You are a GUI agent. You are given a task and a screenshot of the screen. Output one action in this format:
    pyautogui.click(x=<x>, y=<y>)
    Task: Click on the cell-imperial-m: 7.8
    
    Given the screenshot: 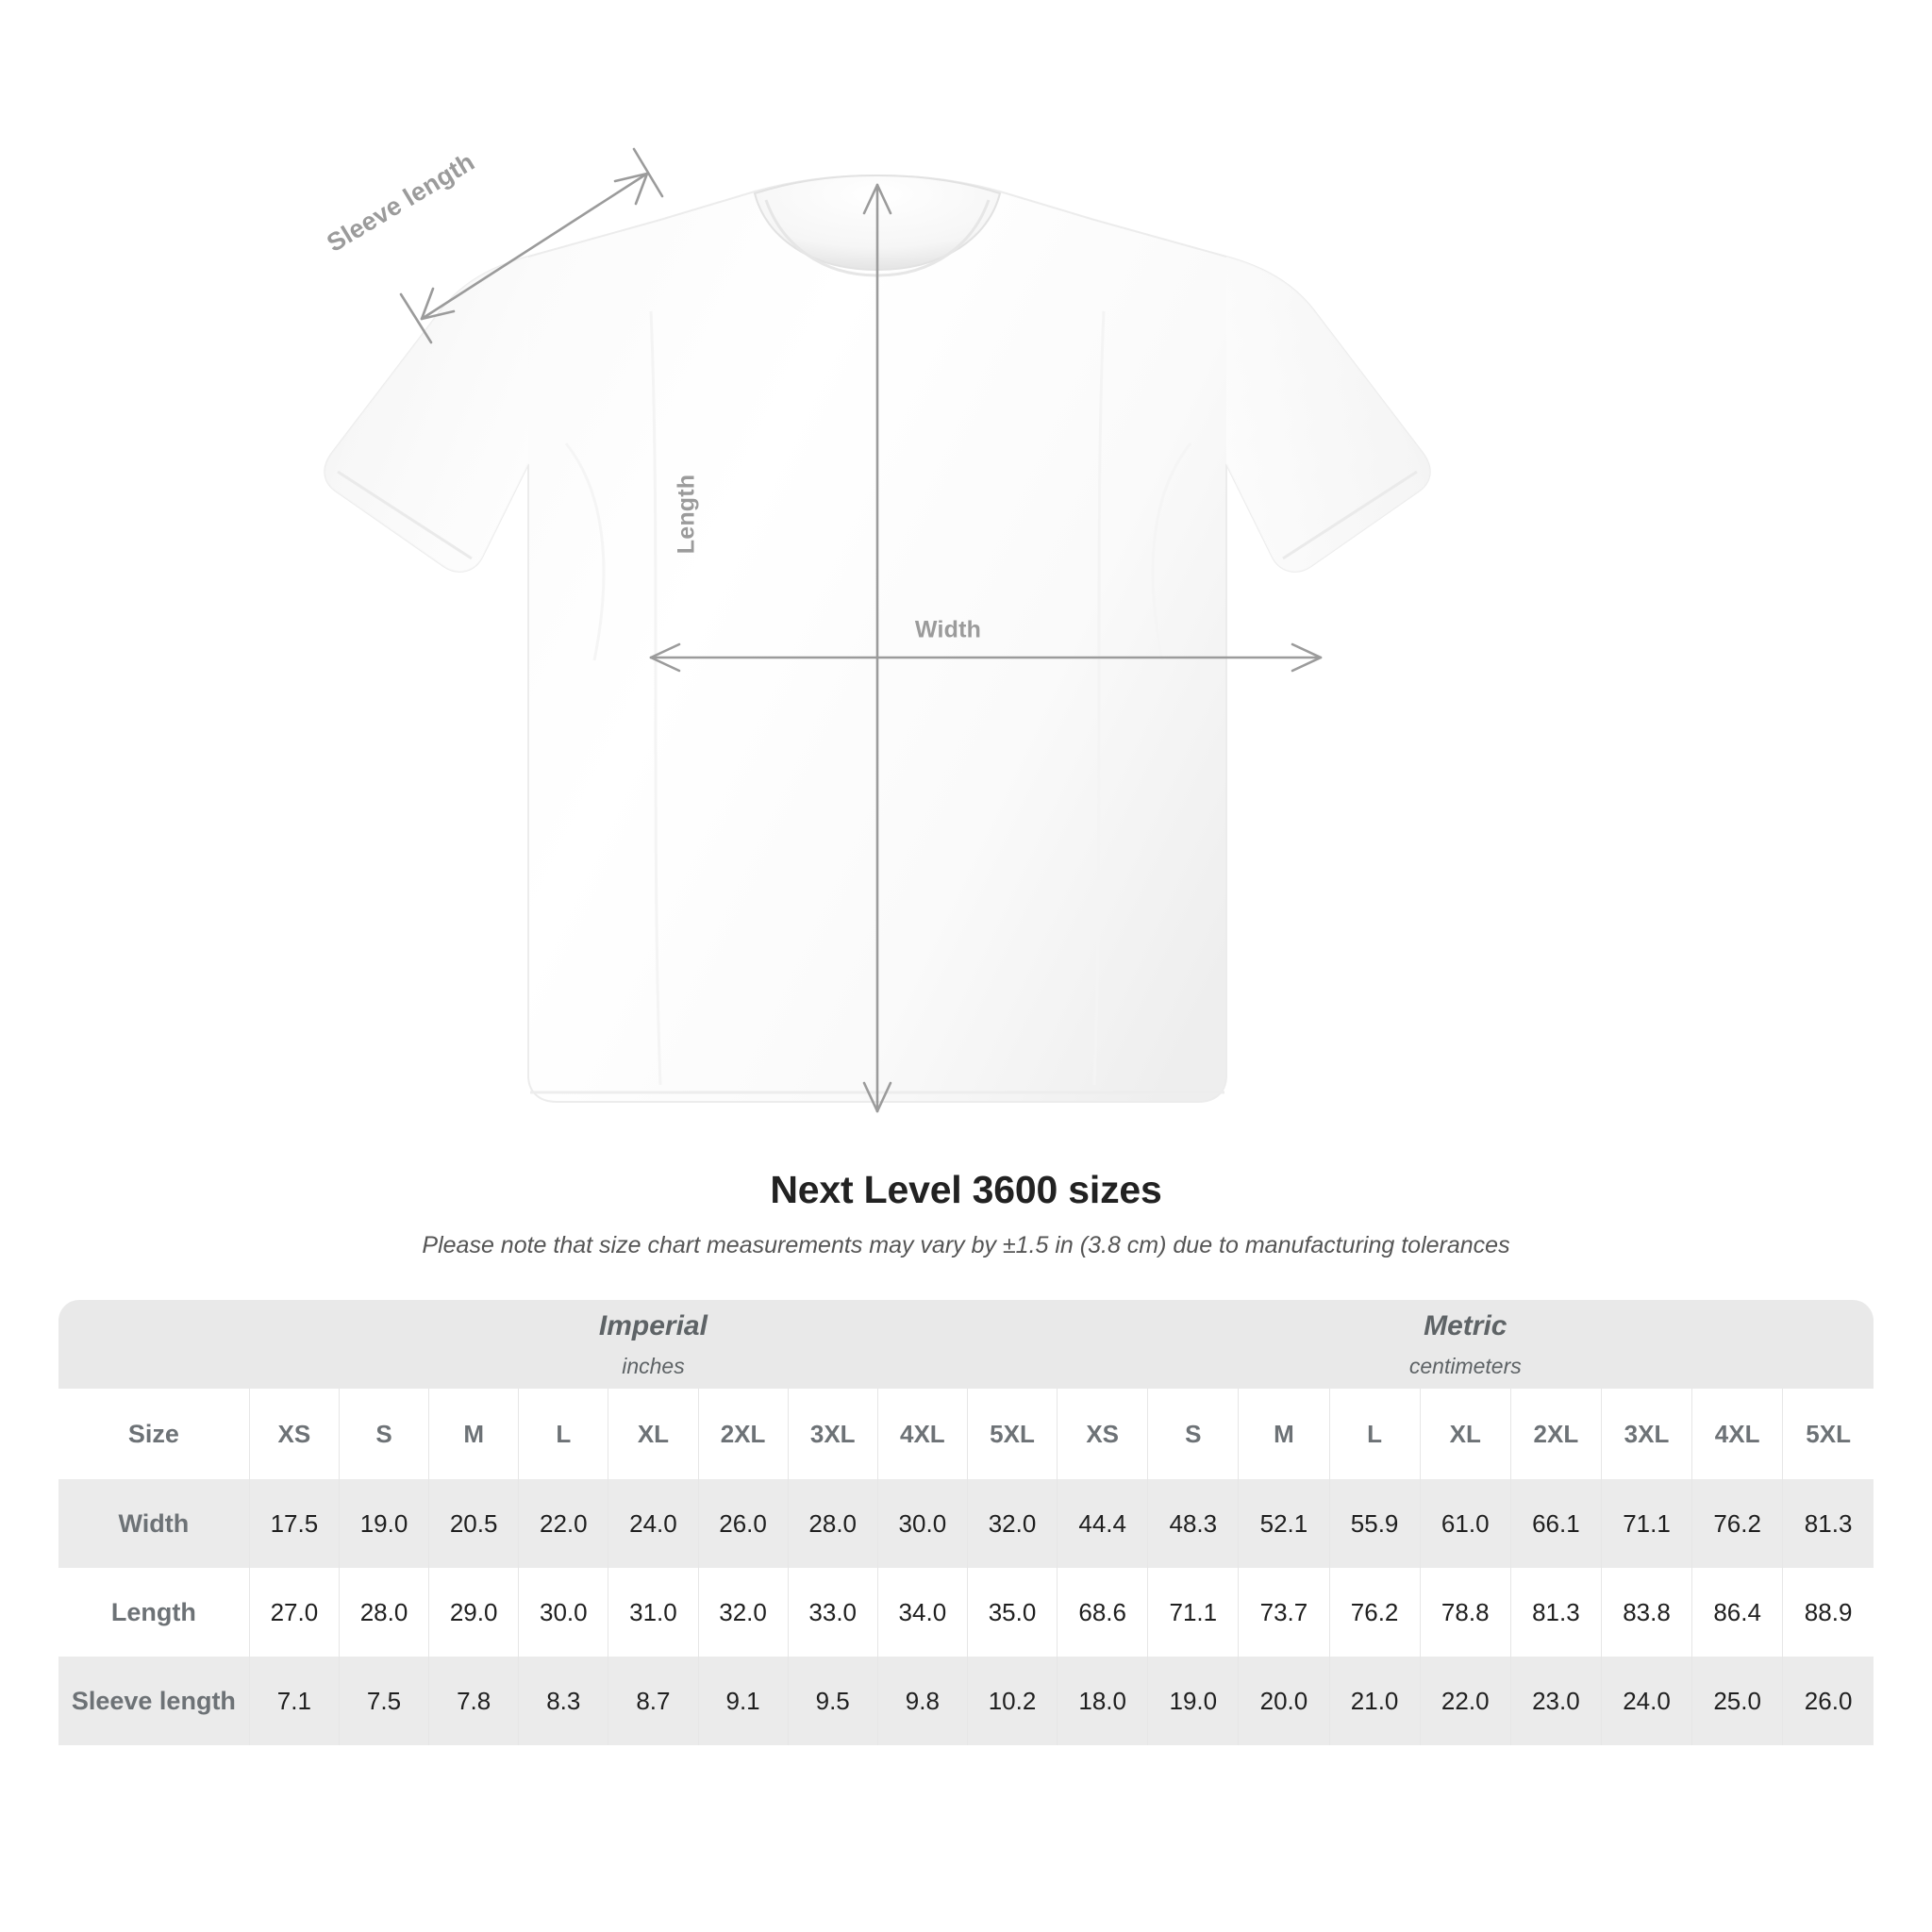 What is the action you would take?
    pyautogui.click(x=473, y=1701)
    